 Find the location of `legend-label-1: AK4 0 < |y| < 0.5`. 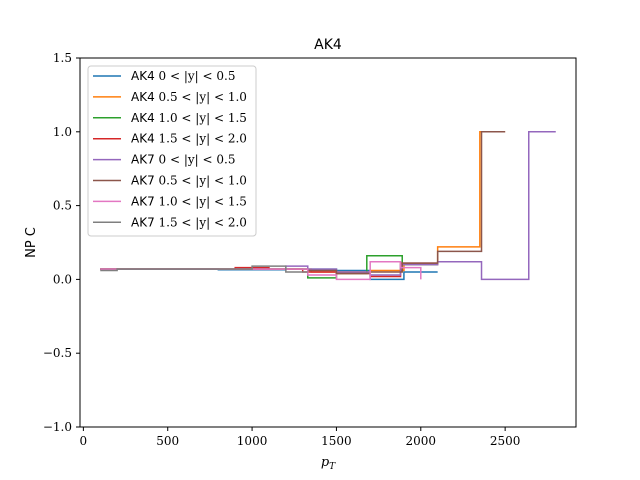

legend-label-1: AK4 0 < |y| < 0.5 is located at coordinates (183, 76).